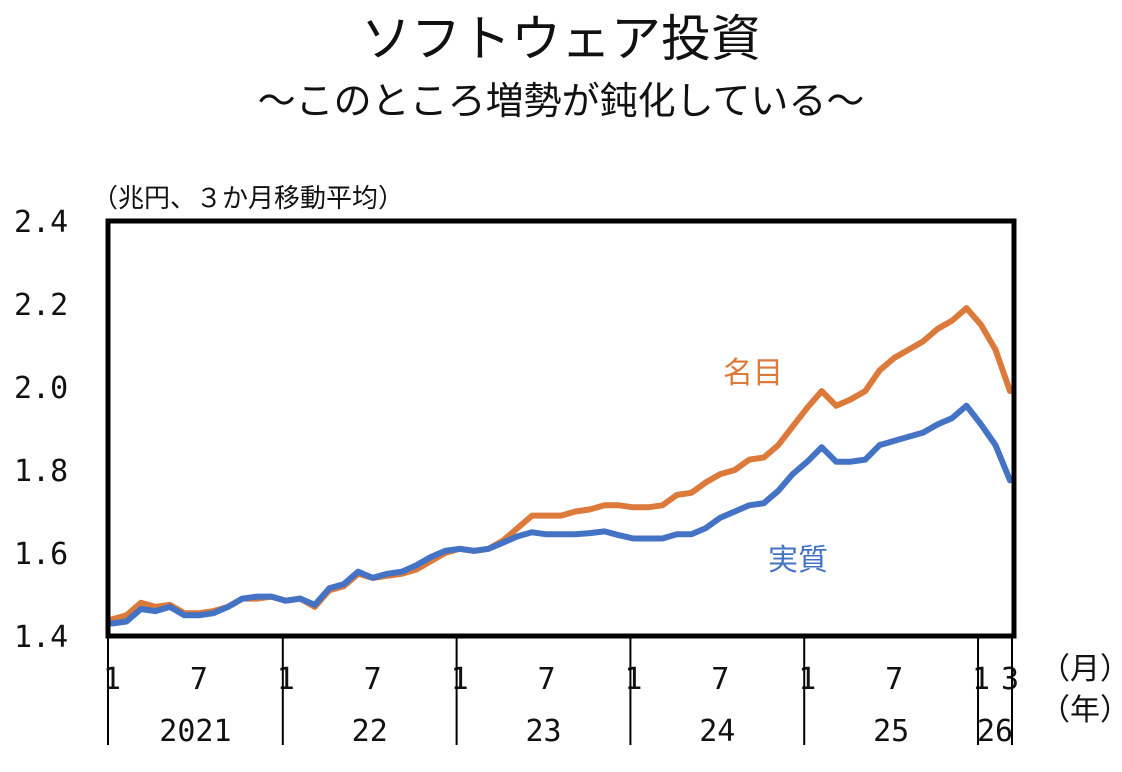 The height and width of the screenshot is (772, 1122). What do you see at coordinates (248, 199) in the screenshot?
I see `y-axis-unit-label: （兆円、３か月移動平均）` at bounding box center [248, 199].